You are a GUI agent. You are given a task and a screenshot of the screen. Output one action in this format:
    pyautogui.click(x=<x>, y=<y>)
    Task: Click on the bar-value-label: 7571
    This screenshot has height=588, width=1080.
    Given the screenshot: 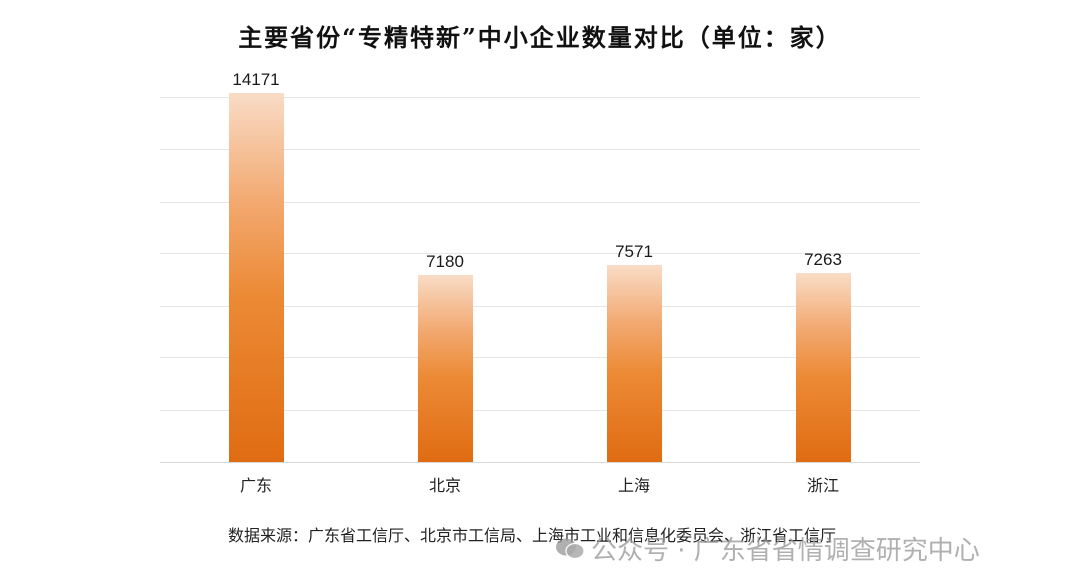 What is the action you would take?
    pyautogui.click(x=634, y=251)
    